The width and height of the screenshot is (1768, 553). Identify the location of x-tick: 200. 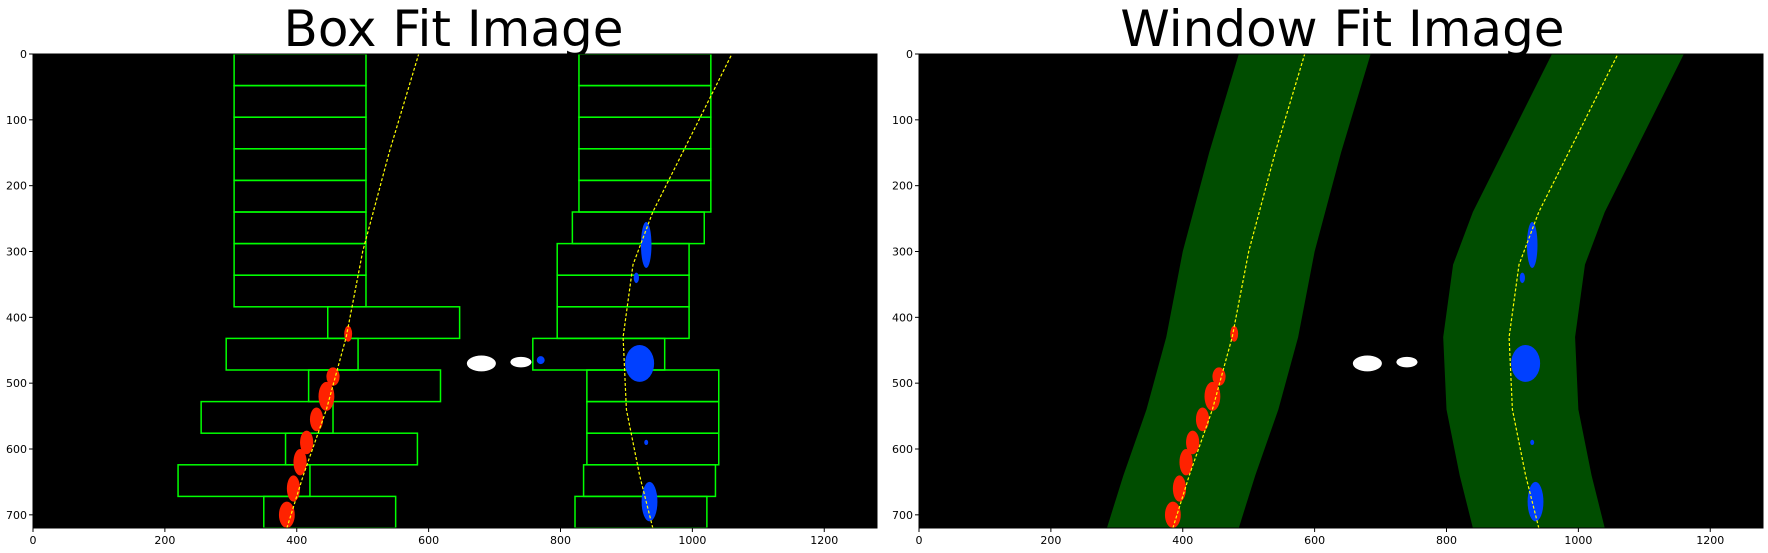
(1050, 537).